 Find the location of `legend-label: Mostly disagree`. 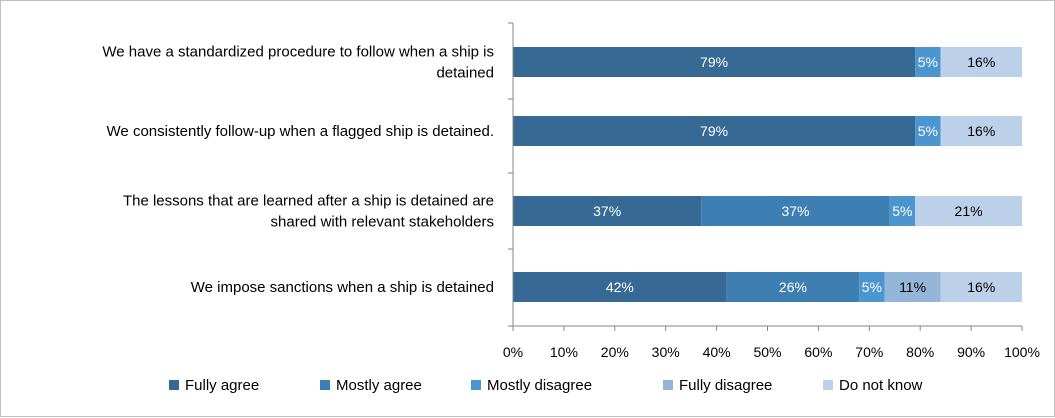

legend-label: Mostly disagree is located at coordinates (539, 385).